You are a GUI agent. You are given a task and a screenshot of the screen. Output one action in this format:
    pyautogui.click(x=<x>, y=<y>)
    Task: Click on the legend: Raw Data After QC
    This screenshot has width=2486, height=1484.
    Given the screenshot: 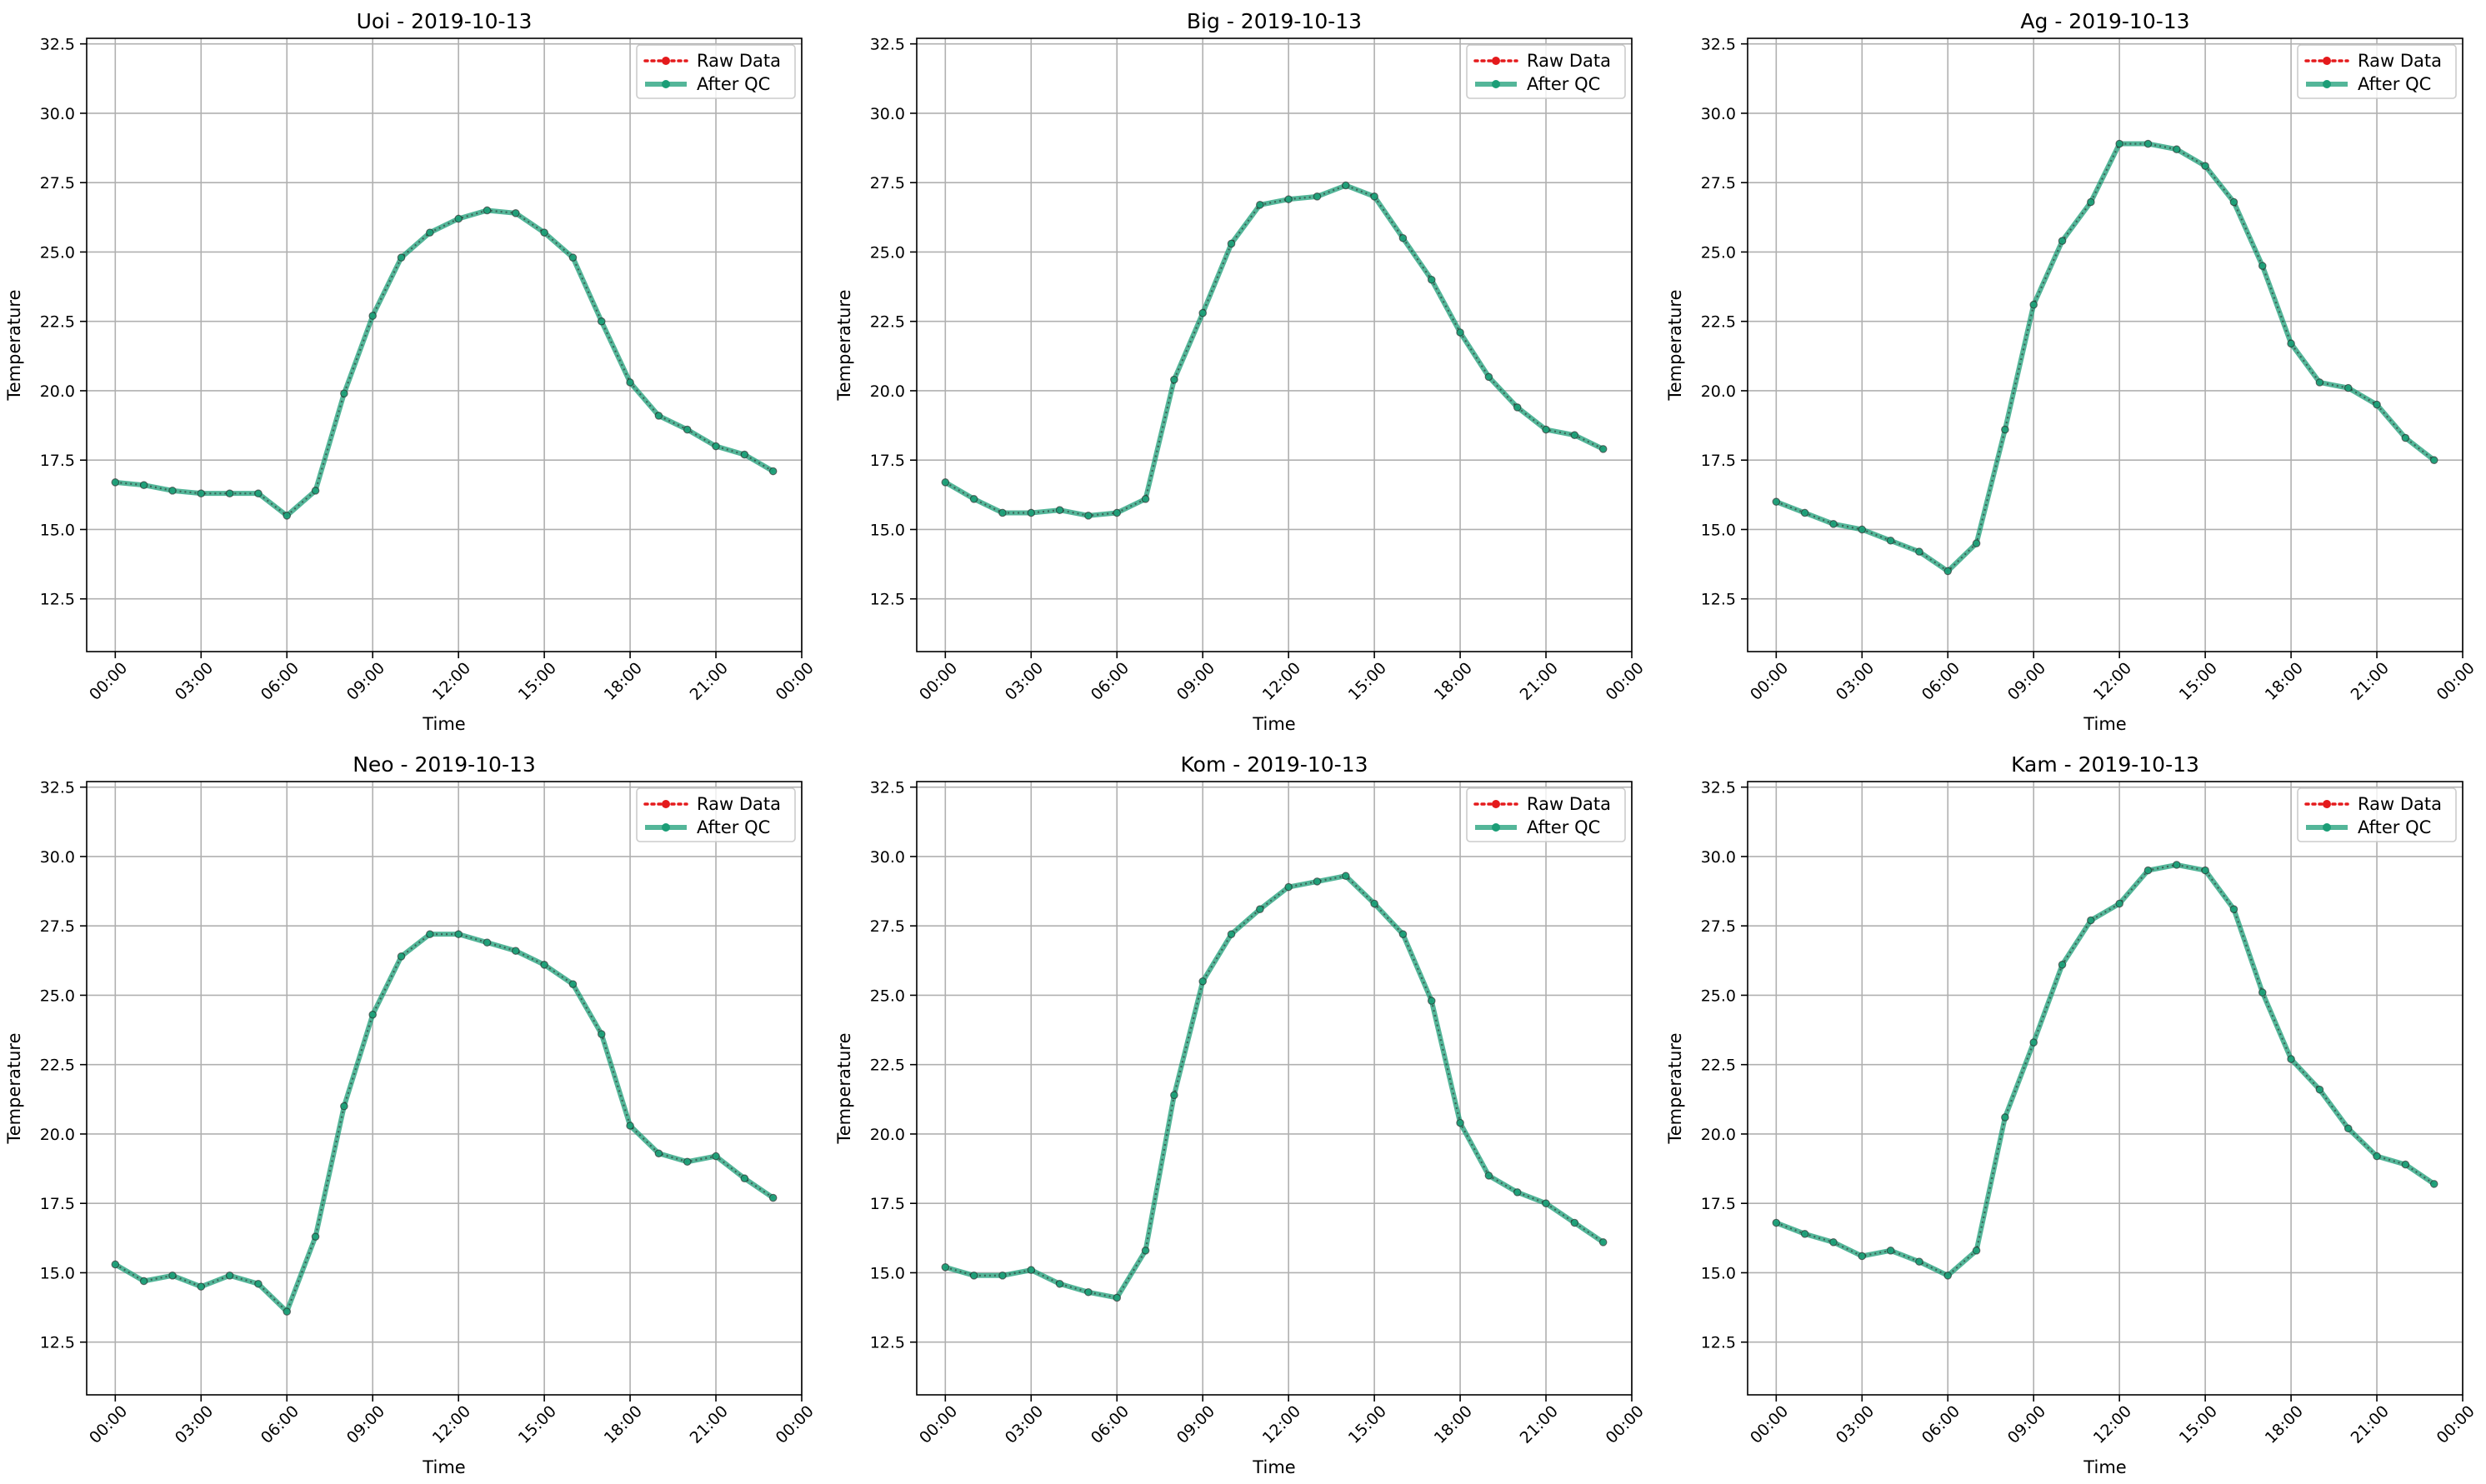 What is the action you would take?
    pyautogui.click(x=1546, y=71)
    